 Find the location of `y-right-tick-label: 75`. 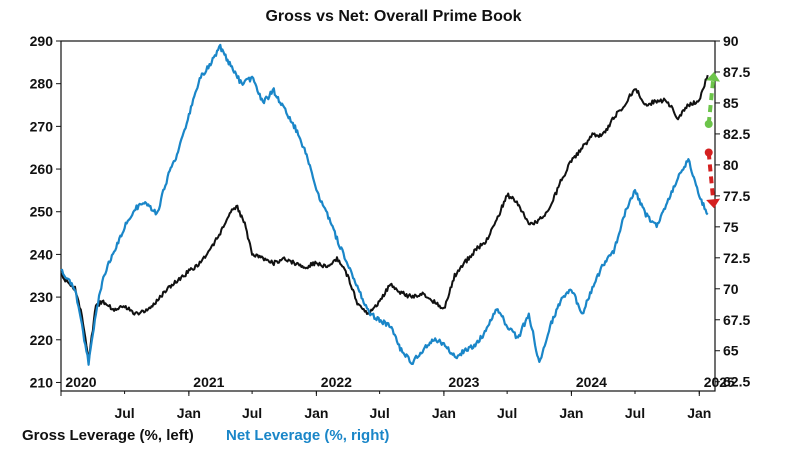

y-right-tick-label: 75 is located at coordinates (731, 227).